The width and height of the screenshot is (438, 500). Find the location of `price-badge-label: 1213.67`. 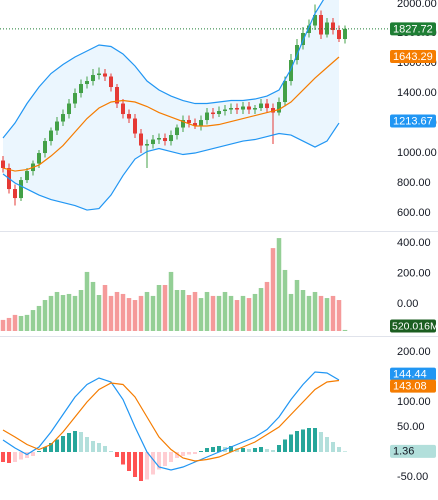

price-badge-label: 1213.67 is located at coordinates (413, 121).